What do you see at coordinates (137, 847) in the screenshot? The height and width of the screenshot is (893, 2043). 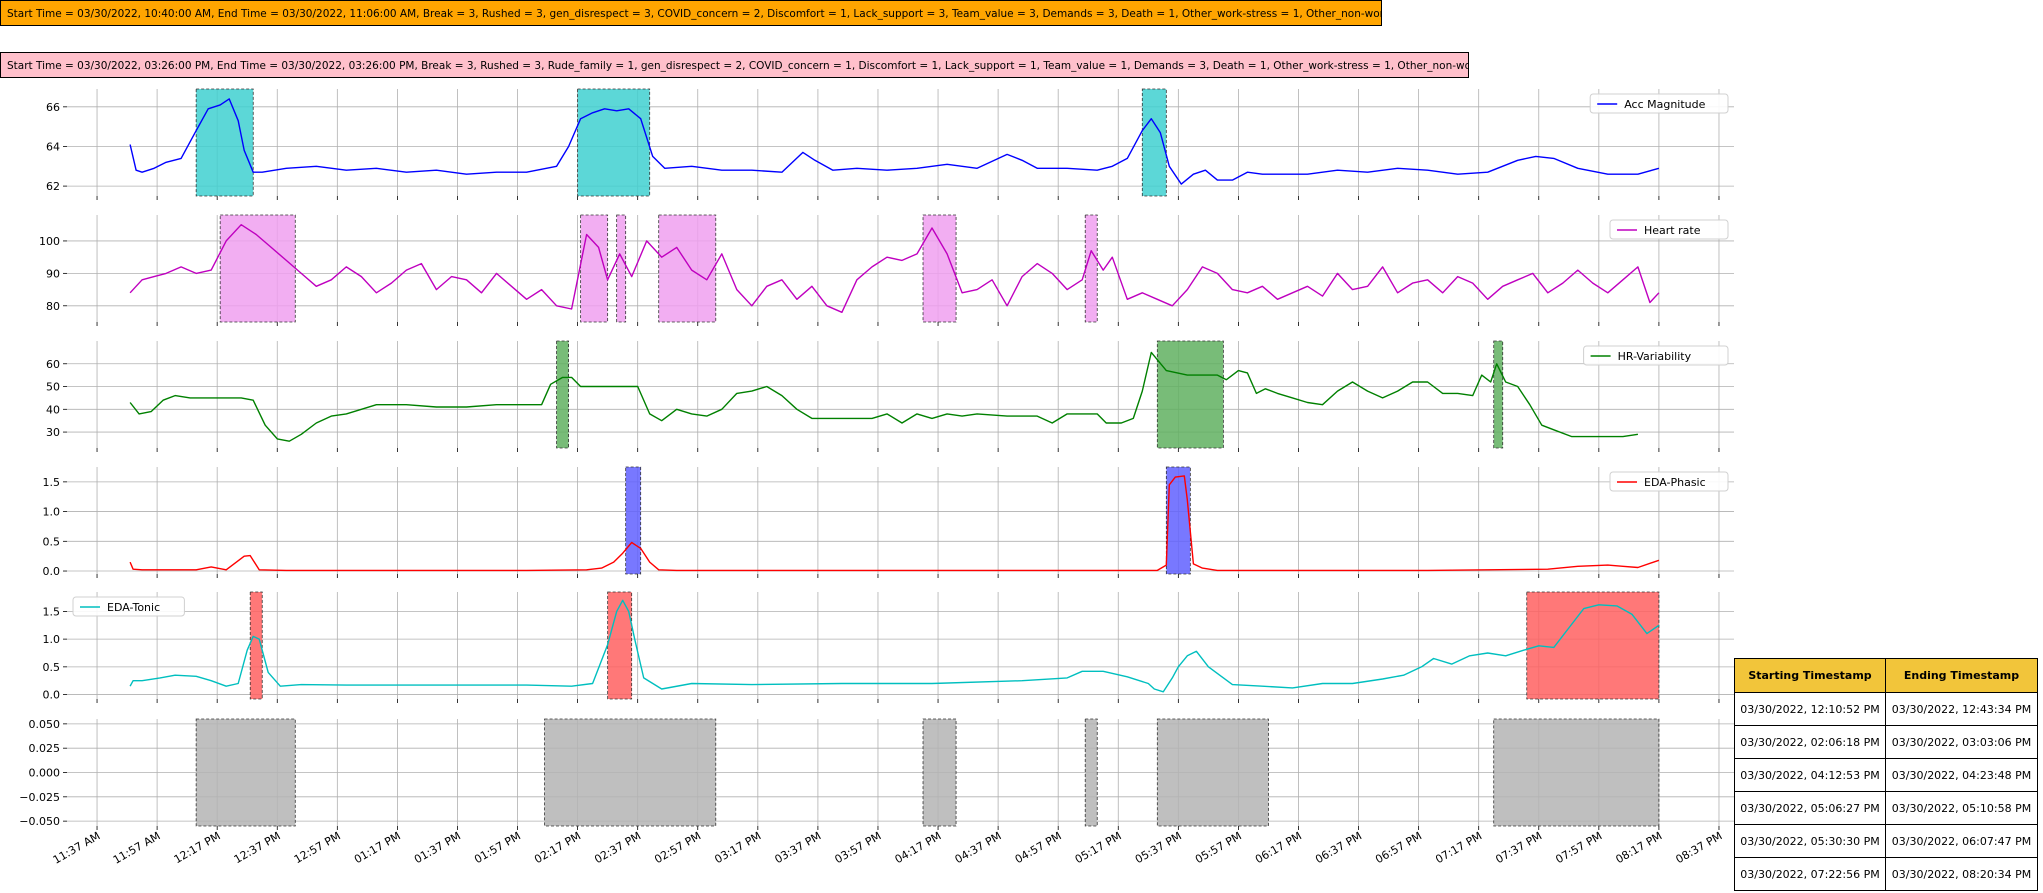 I see `x-tick-label: 11:57 AM` at bounding box center [137, 847].